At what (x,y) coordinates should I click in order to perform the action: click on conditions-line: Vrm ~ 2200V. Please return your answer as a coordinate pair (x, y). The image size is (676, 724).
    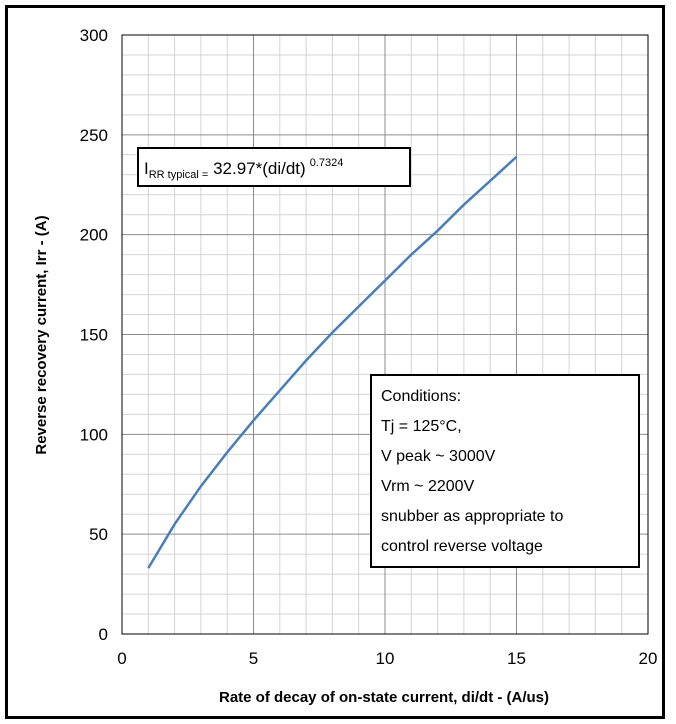
    Looking at the image, I should click on (428, 486).